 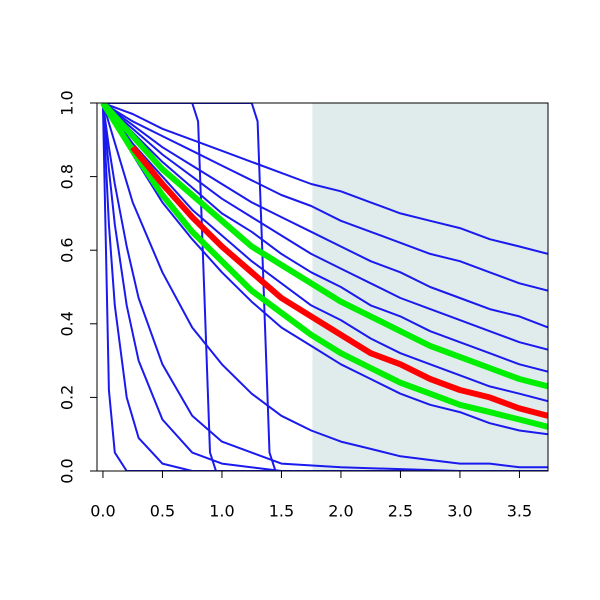 I want to click on x-tick-label: 0.0, so click(x=102, y=511).